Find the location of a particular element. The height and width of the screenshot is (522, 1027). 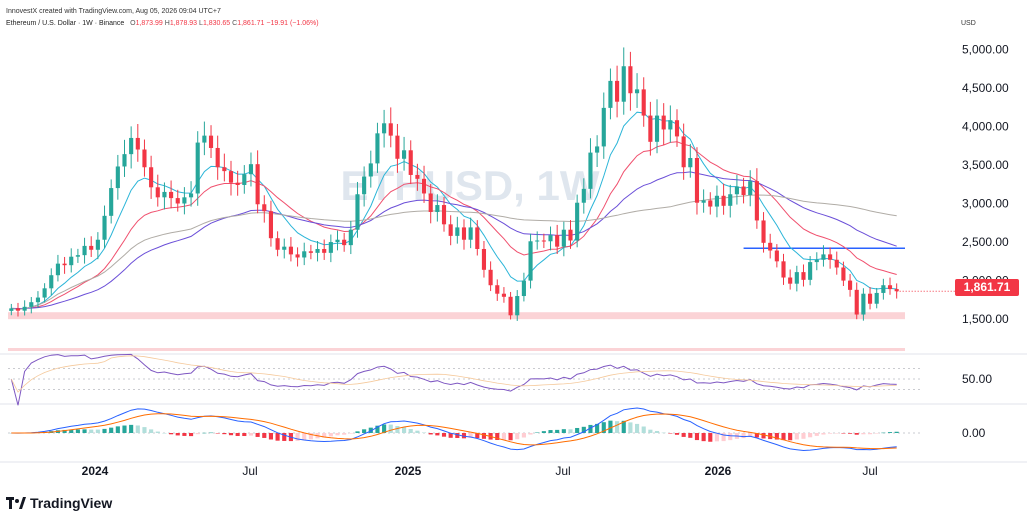

tradingview-brand: TradingView is located at coordinates (71, 503).